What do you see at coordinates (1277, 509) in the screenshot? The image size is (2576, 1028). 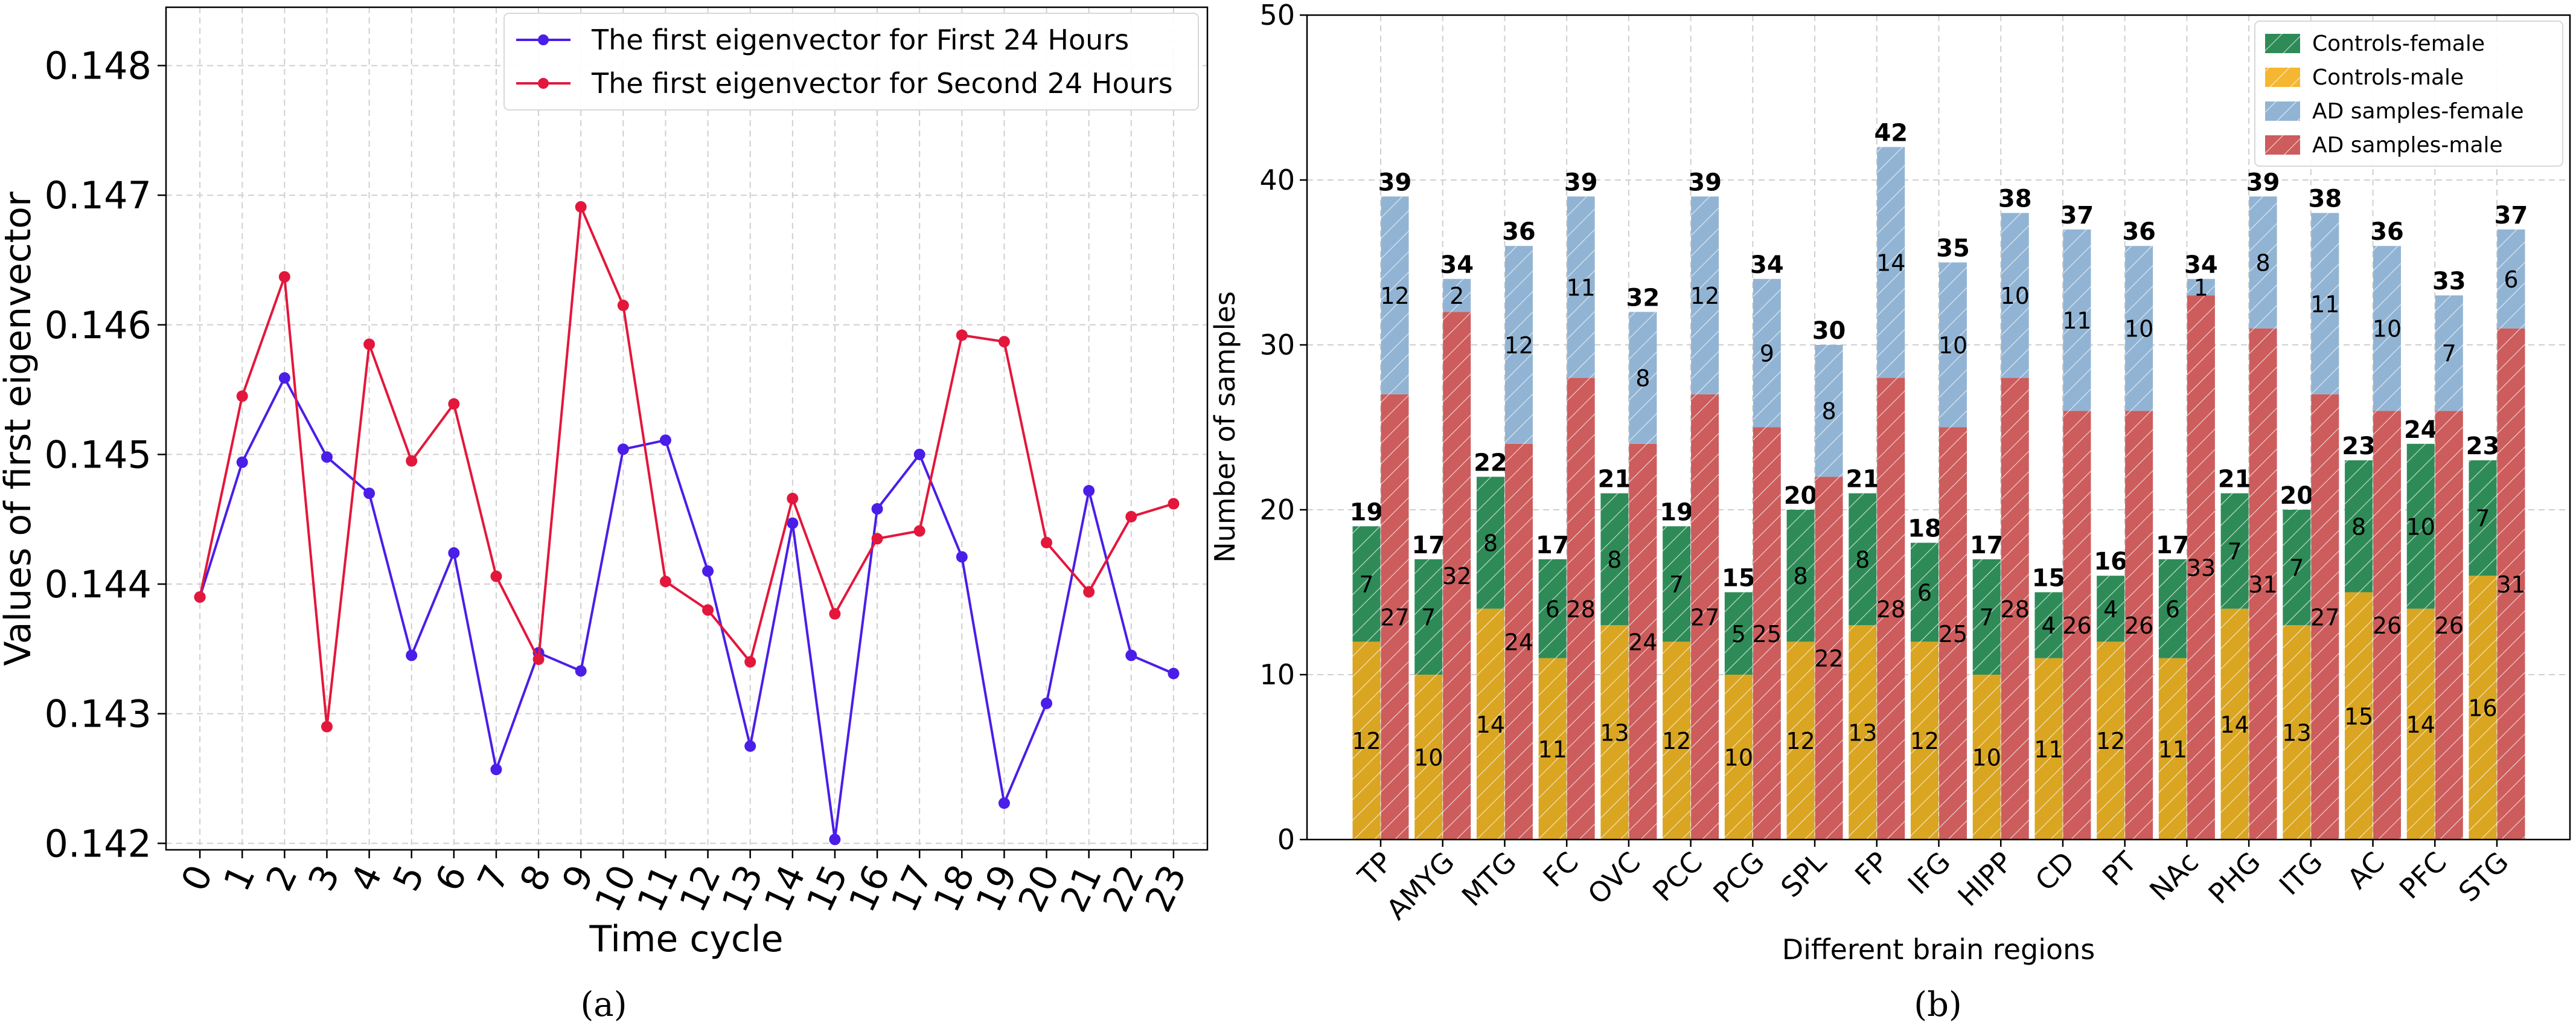 I see `bar-chart-y-tick-label: 20` at bounding box center [1277, 509].